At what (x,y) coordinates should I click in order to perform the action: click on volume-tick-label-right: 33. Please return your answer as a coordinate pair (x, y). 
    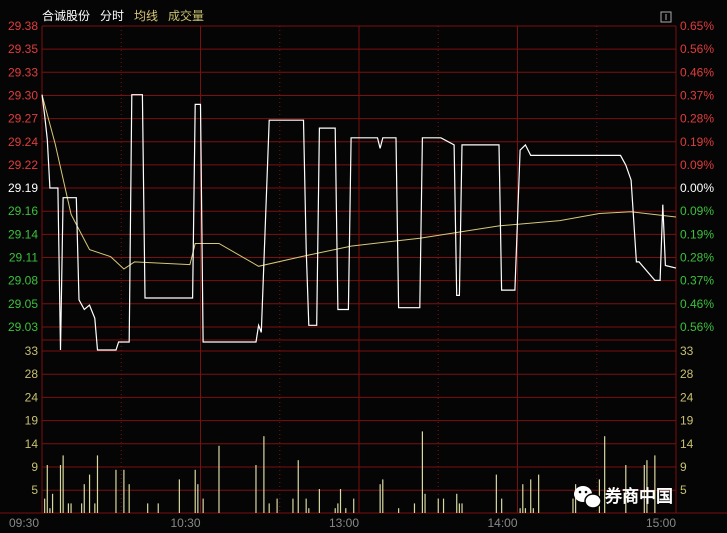
    Looking at the image, I should click on (687, 351).